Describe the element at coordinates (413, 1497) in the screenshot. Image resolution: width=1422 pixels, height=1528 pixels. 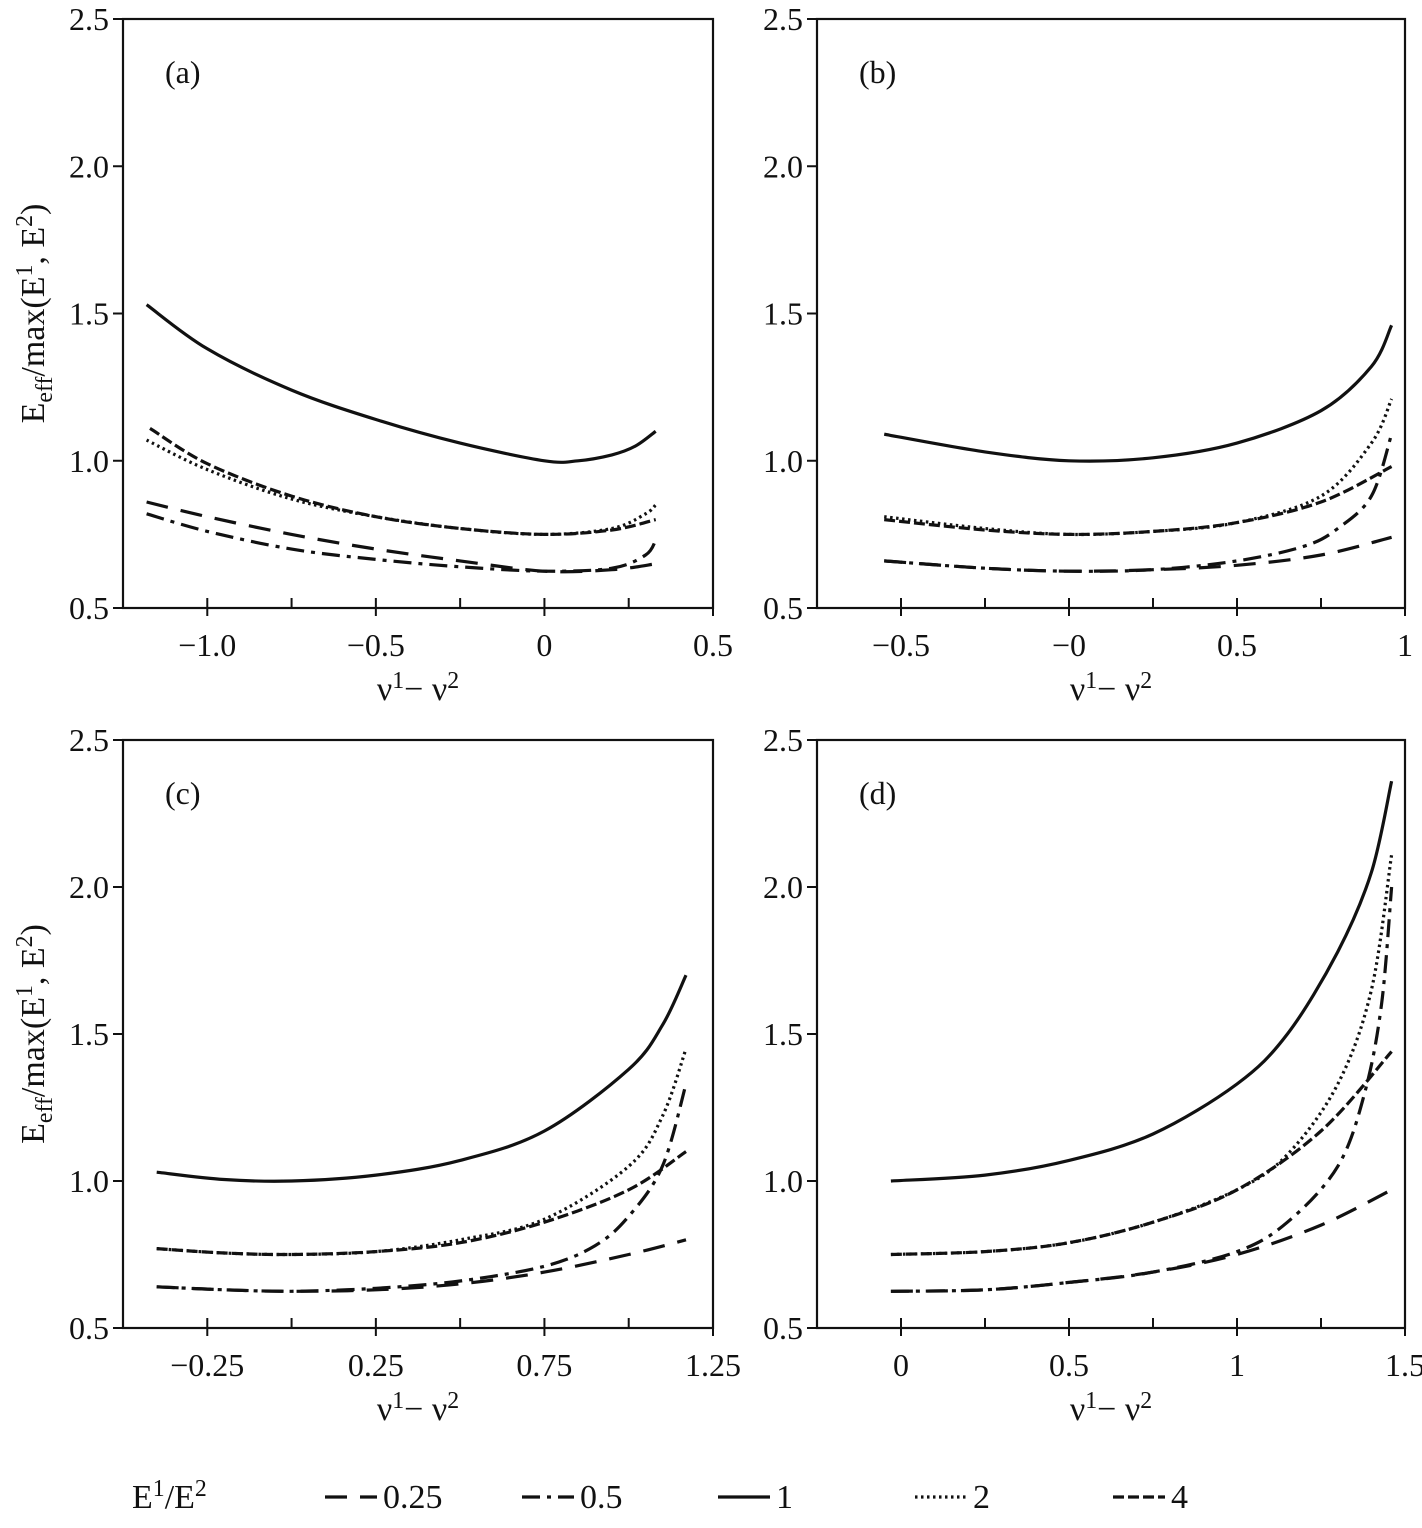
I see `legend-label: 0.25` at that location.